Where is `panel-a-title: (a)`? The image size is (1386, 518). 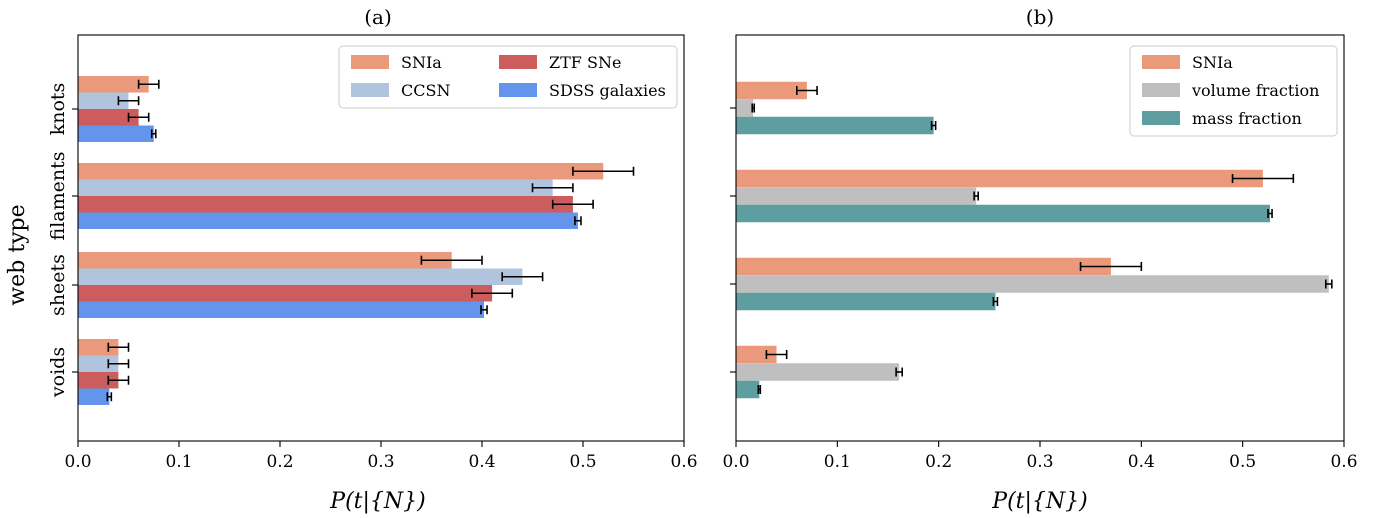
panel-a-title: (a) is located at coordinates (378, 17).